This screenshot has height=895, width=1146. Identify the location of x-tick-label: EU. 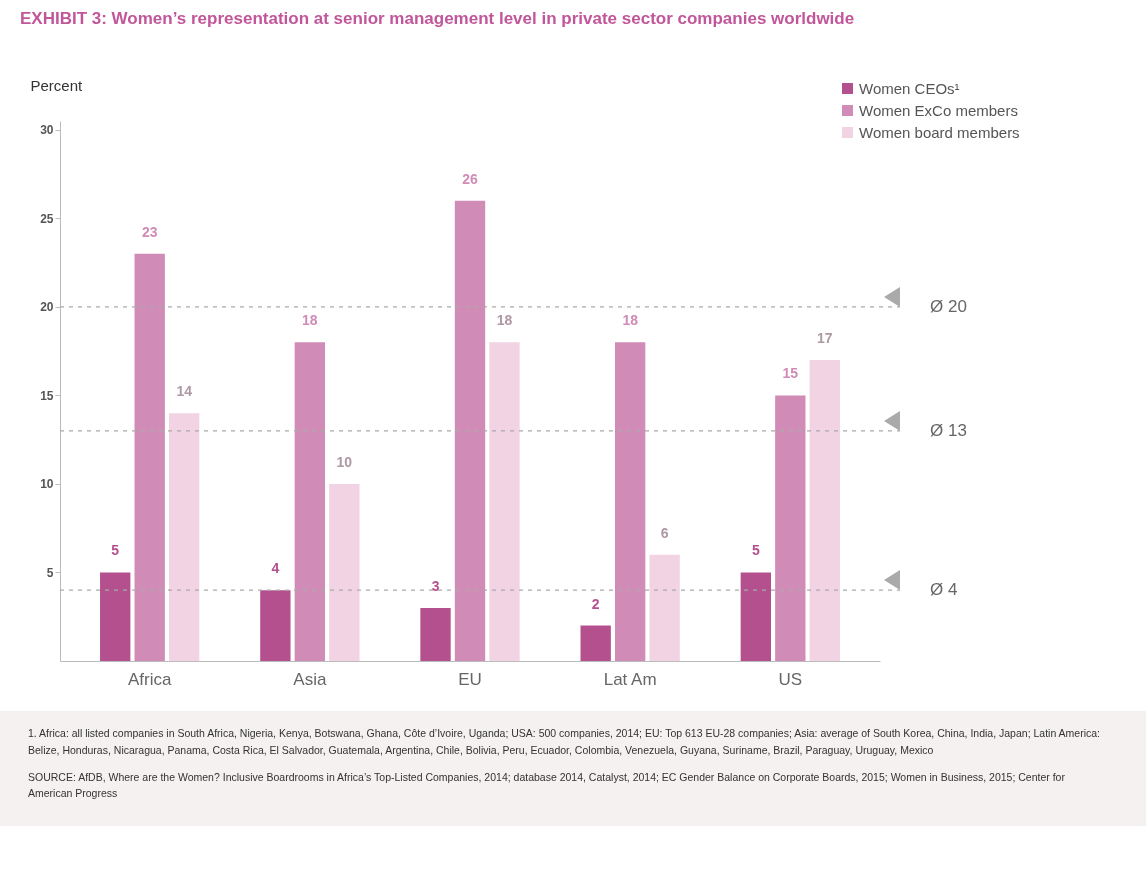
(470, 679).